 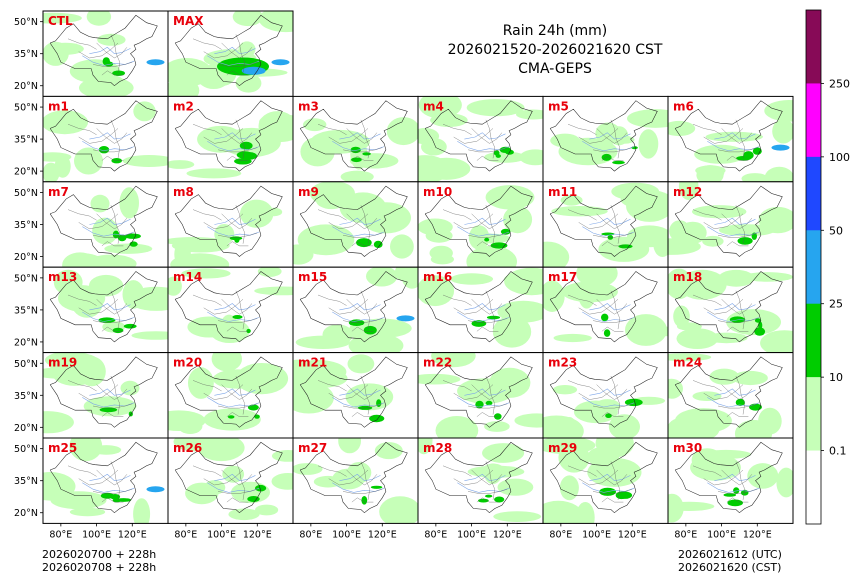 I want to click on colorbar-label: 50, so click(x=836, y=230).